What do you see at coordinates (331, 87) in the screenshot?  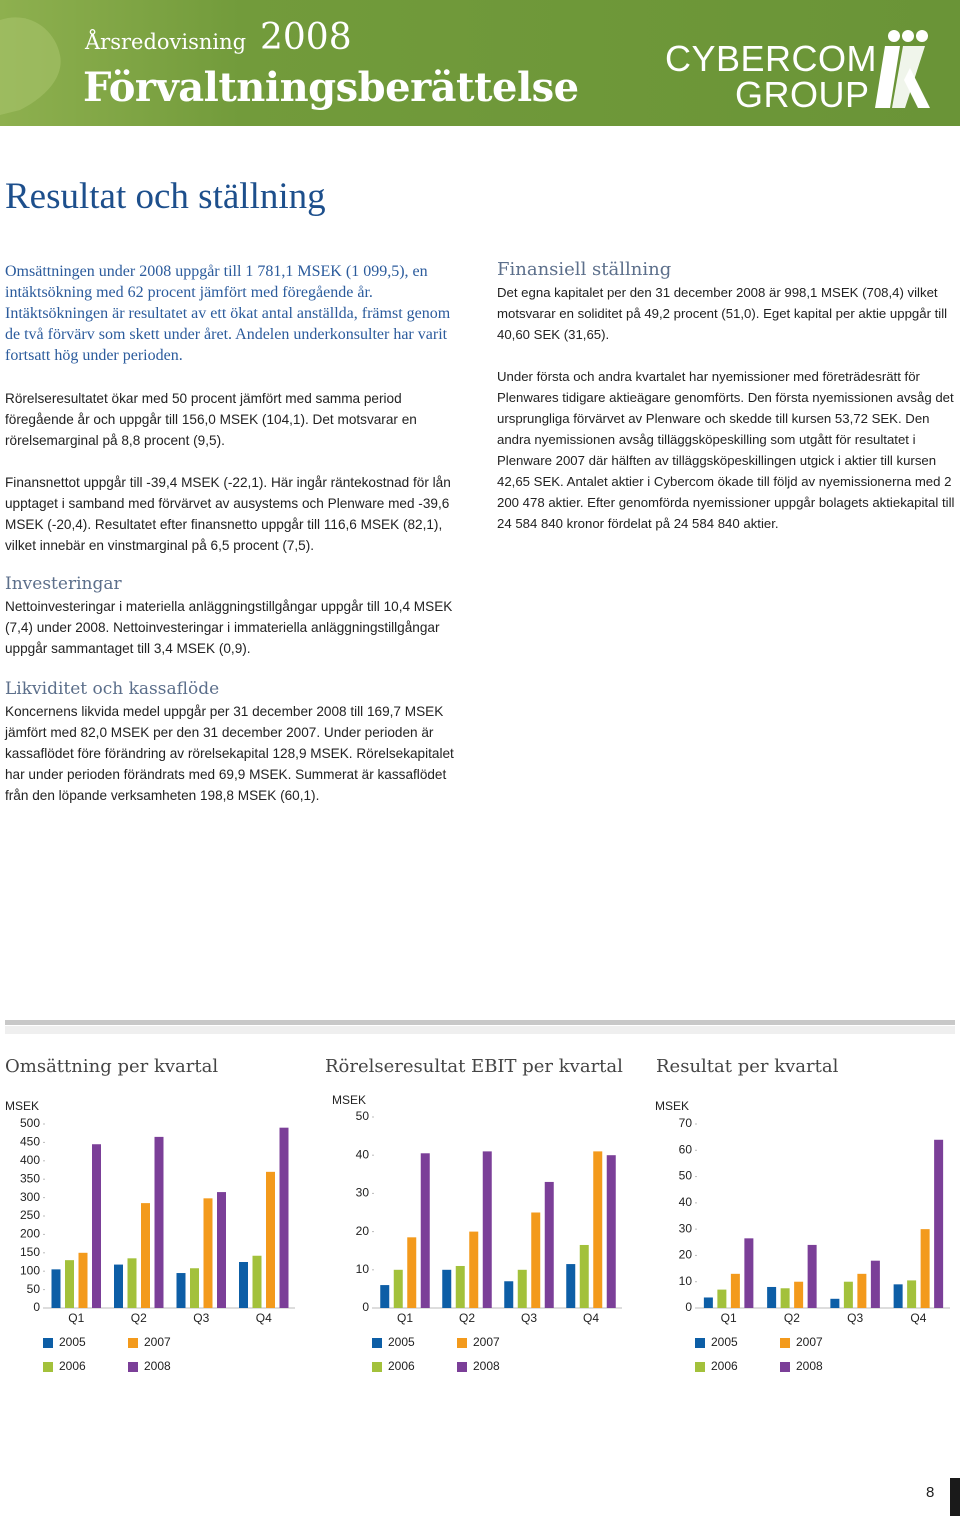 I see `section-title: Förvaltningsberättelse` at bounding box center [331, 87].